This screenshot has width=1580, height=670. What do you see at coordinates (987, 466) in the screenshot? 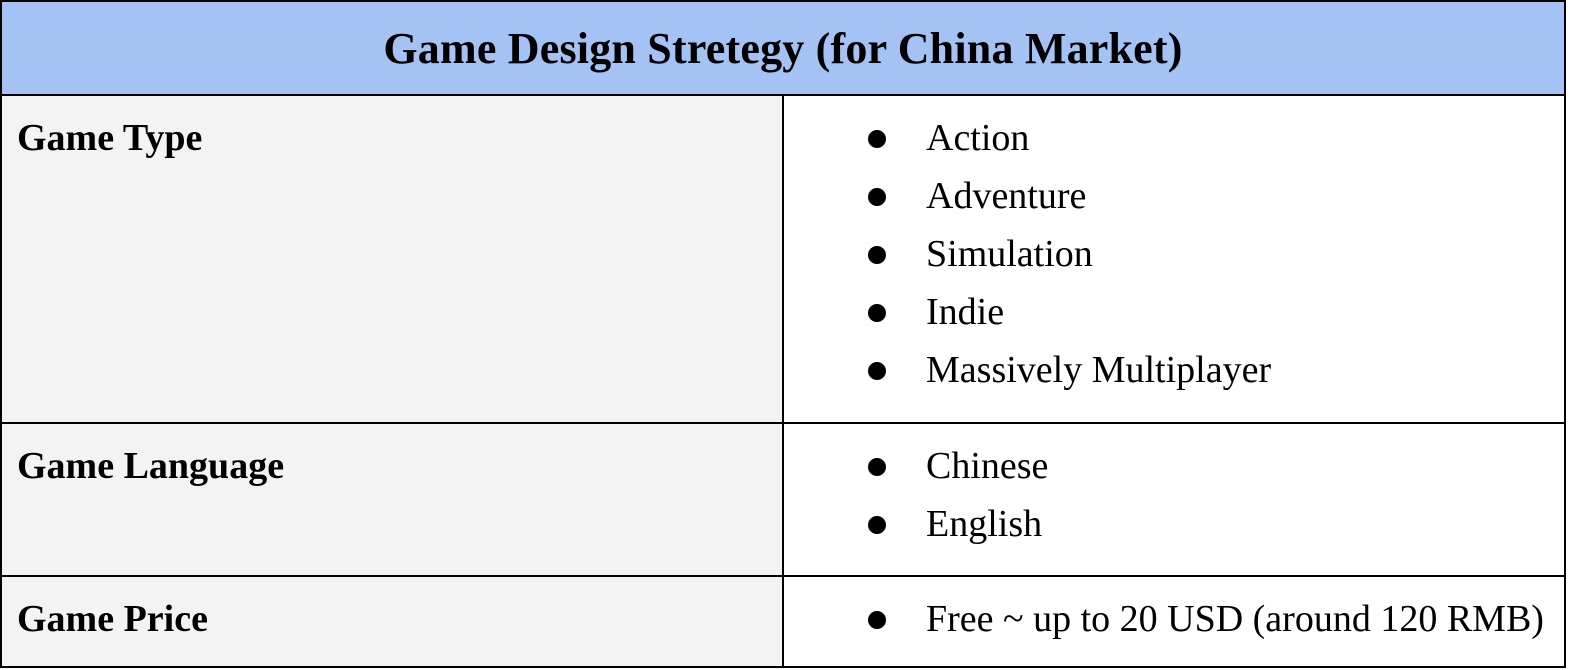
I see `list-item-text: Chinese` at bounding box center [987, 466].